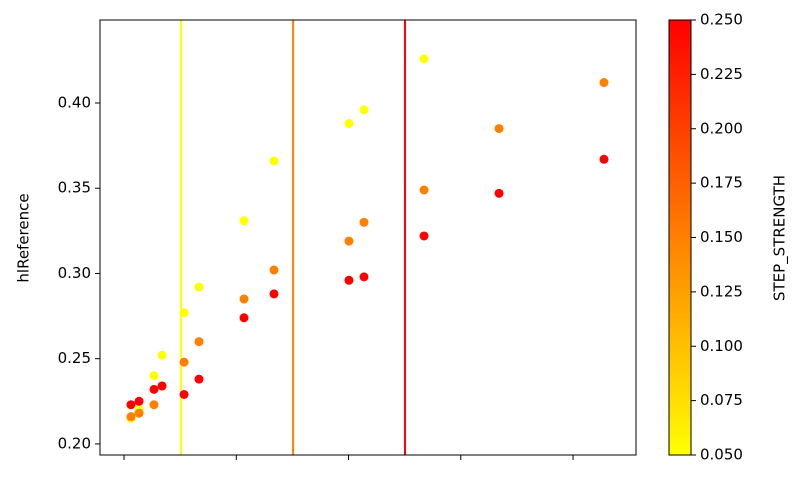 The image size is (804, 482). What do you see at coordinates (721, 455) in the screenshot?
I see `colorbar-tick-label: 0.050` at bounding box center [721, 455].